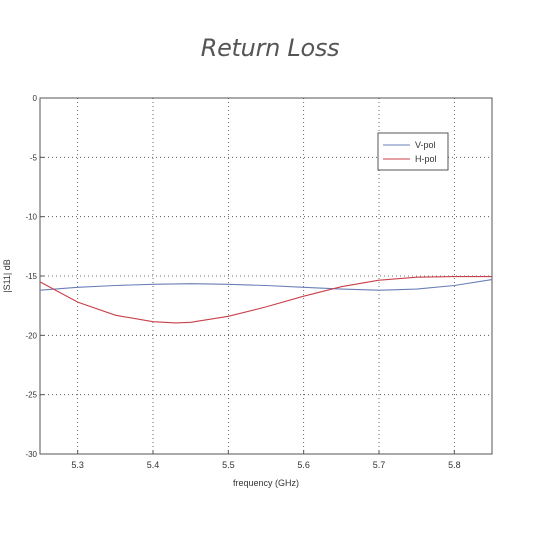 Image resolution: width=540 pixels, height=540 pixels. I want to click on y-tick-label: -15, so click(31, 276).